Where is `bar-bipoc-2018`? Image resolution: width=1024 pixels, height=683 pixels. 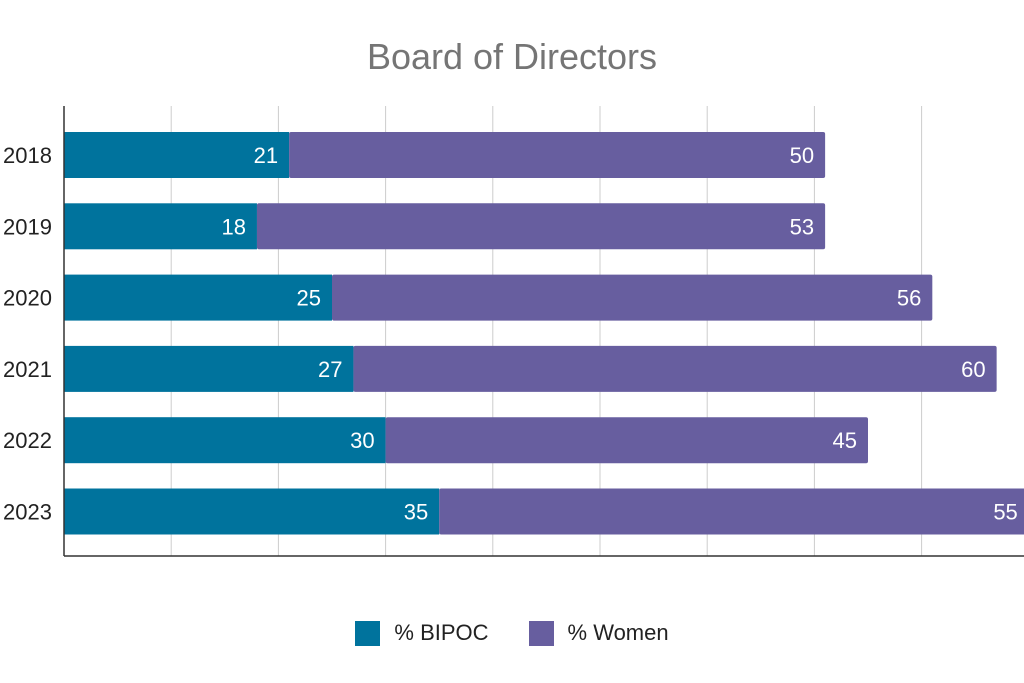
bar-bipoc-2018 is located at coordinates (177, 155).